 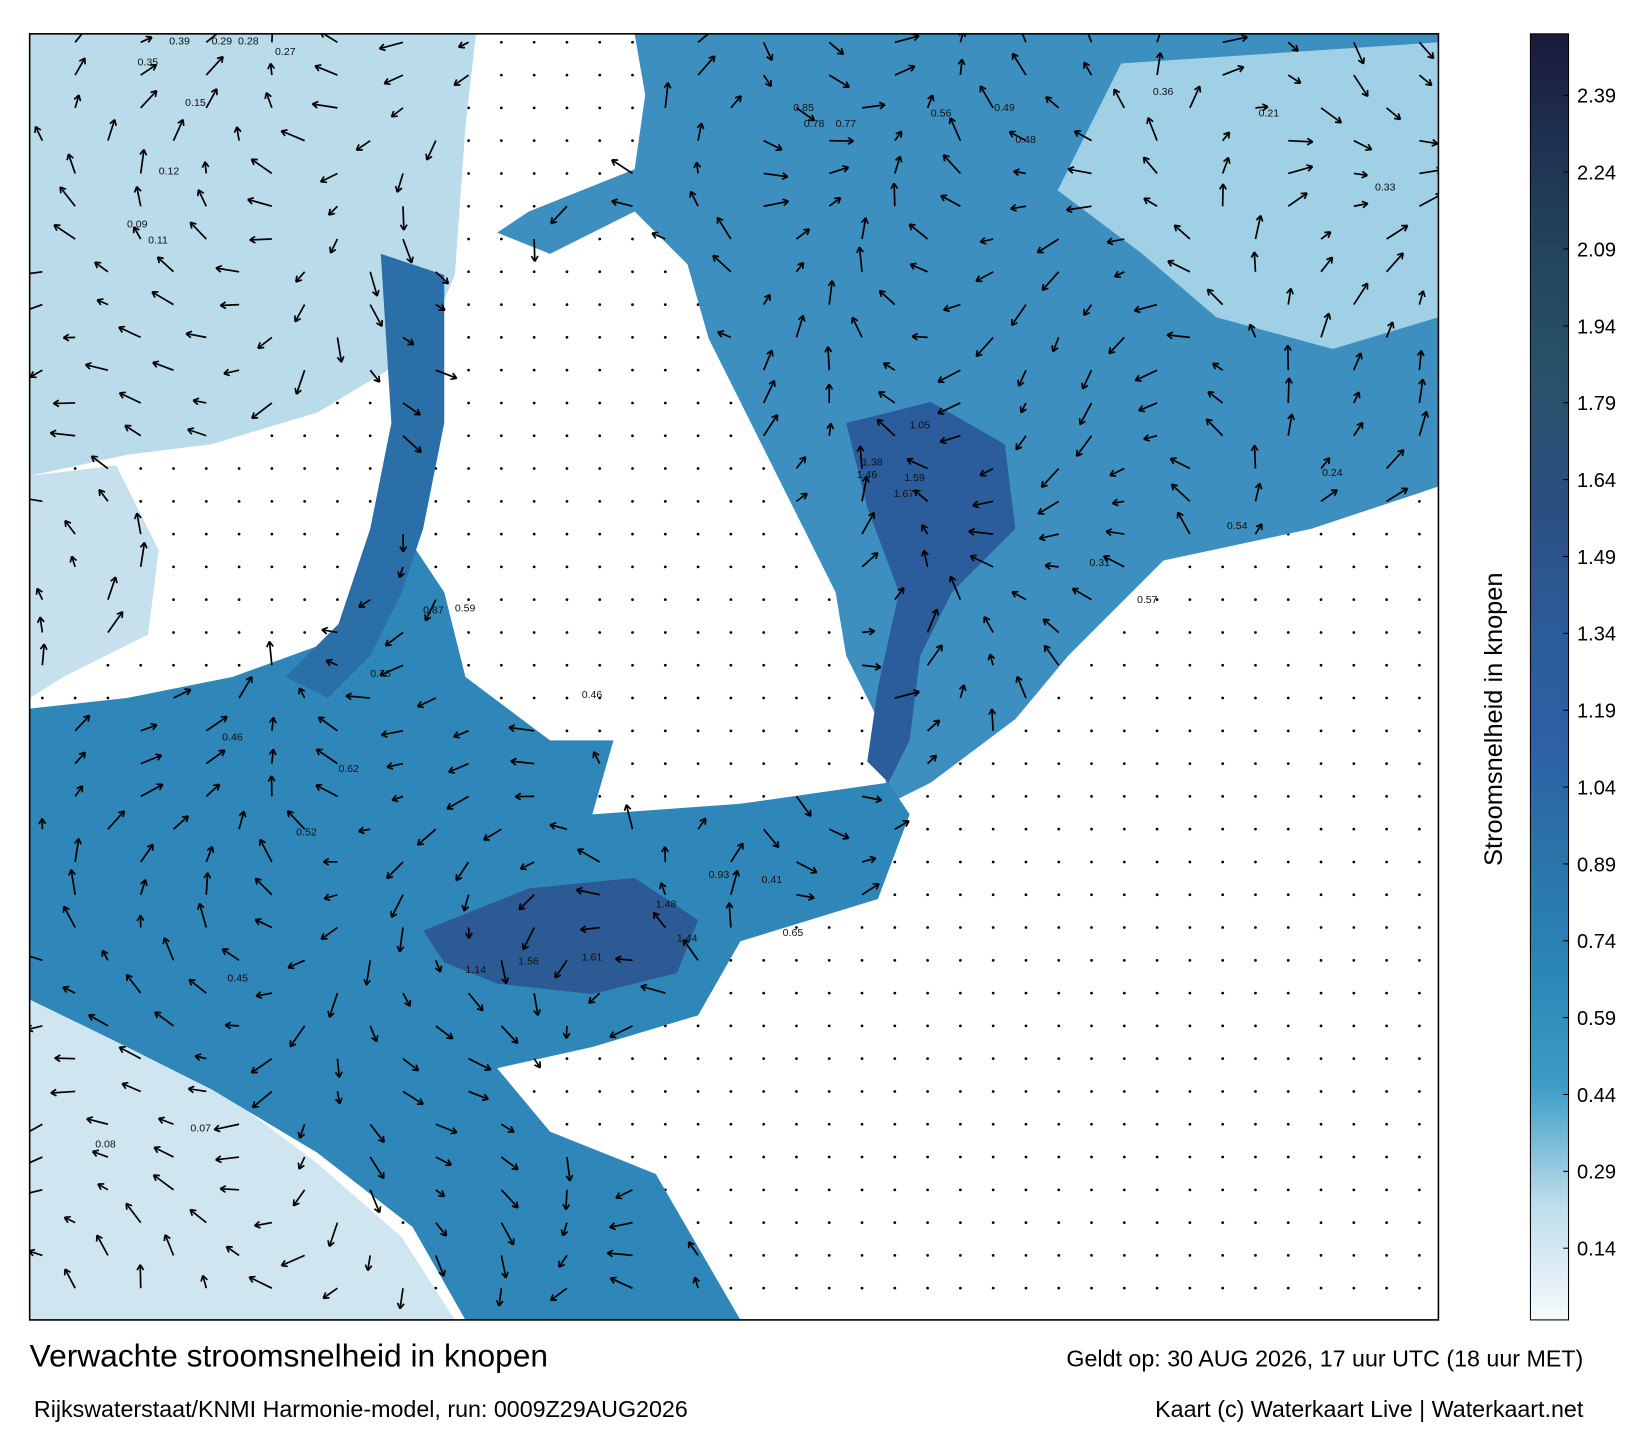 What do you see at coordinates (1025, 140) in the screenshot?
I see `speed-label: 0.48` at bounding box center [1025, 140].